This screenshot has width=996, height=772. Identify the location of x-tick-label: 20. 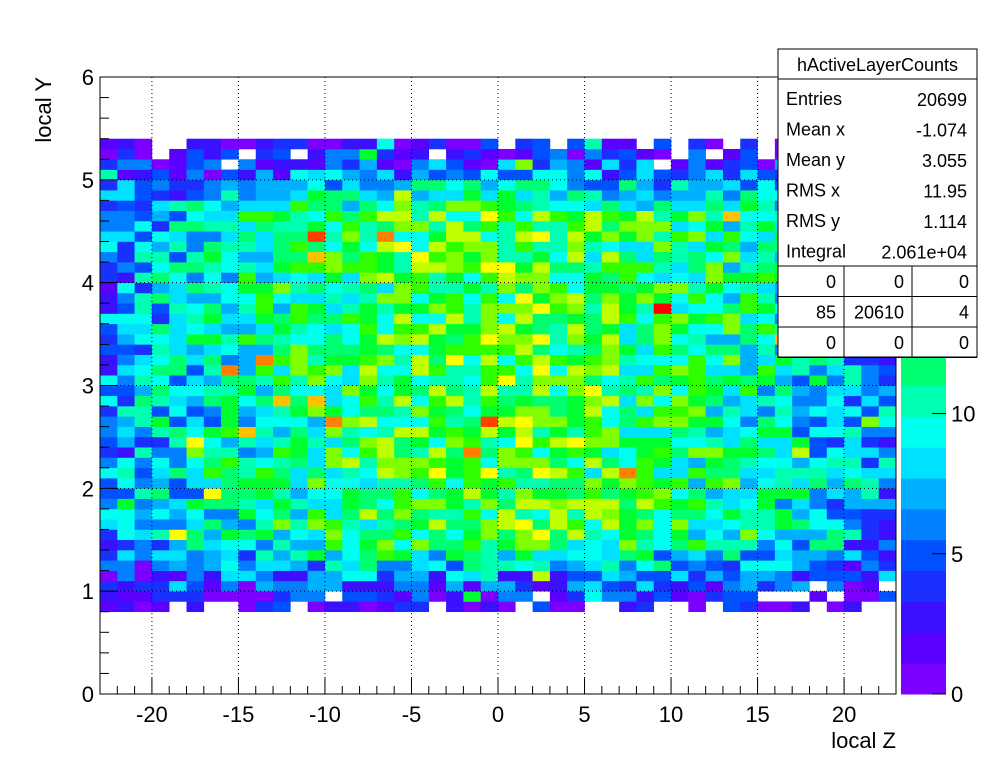
(844, 714).